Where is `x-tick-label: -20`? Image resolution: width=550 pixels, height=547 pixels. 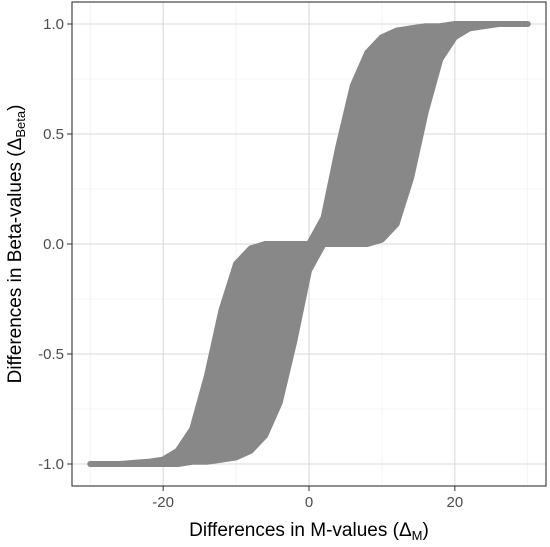
x-tick-label: -20 is located at coordinates (163, 502).